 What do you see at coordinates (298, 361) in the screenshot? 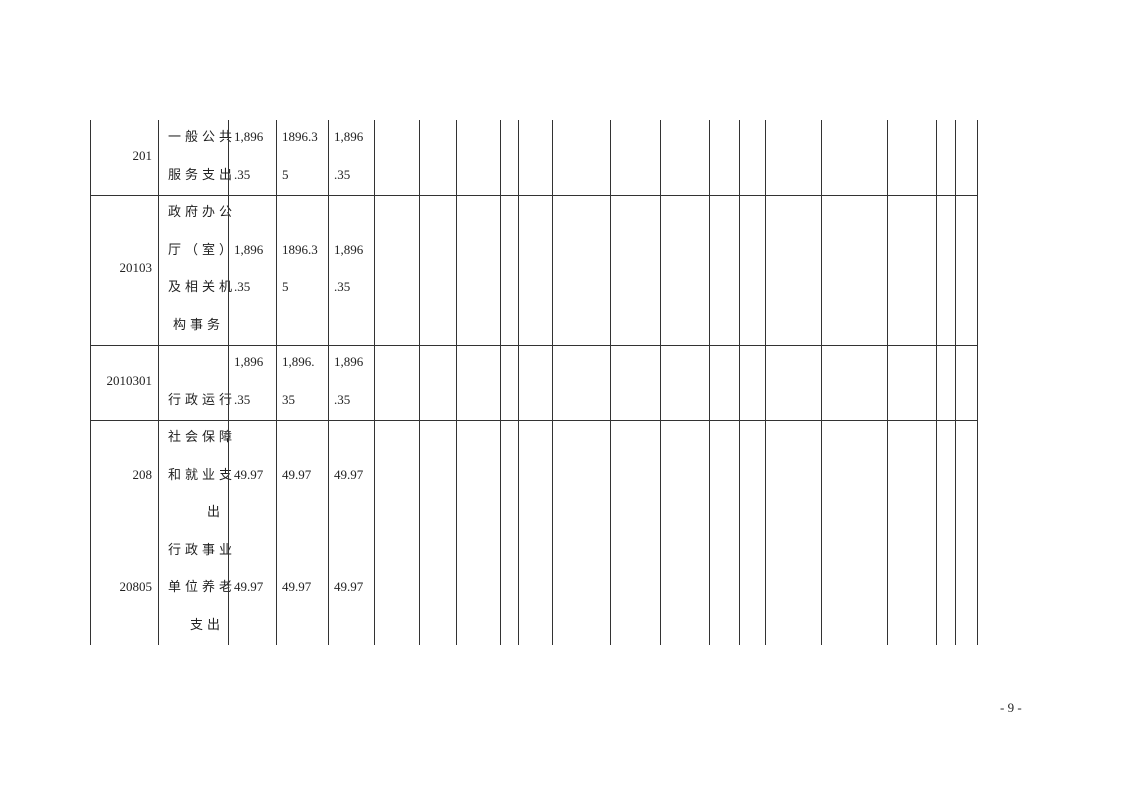
I see `row-value: 1,896.` at bounding box center [298, 361].